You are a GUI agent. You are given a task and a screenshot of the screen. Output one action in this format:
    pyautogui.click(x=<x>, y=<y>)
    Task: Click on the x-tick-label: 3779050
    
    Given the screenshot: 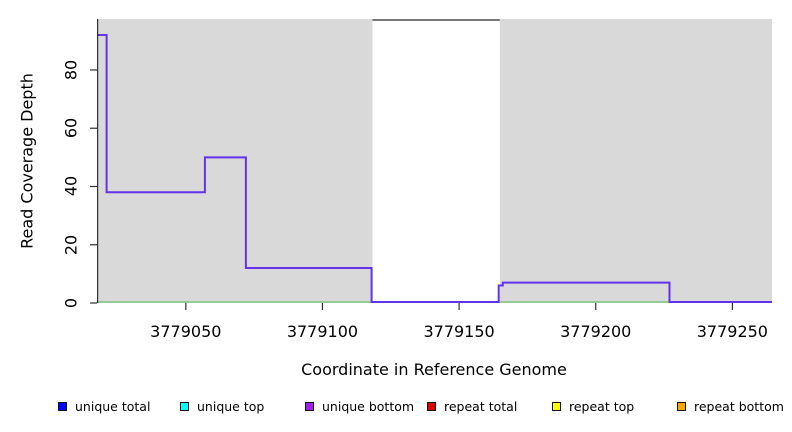 What is the action you would take?
    pyautogui.click(x=186, y=331)
    